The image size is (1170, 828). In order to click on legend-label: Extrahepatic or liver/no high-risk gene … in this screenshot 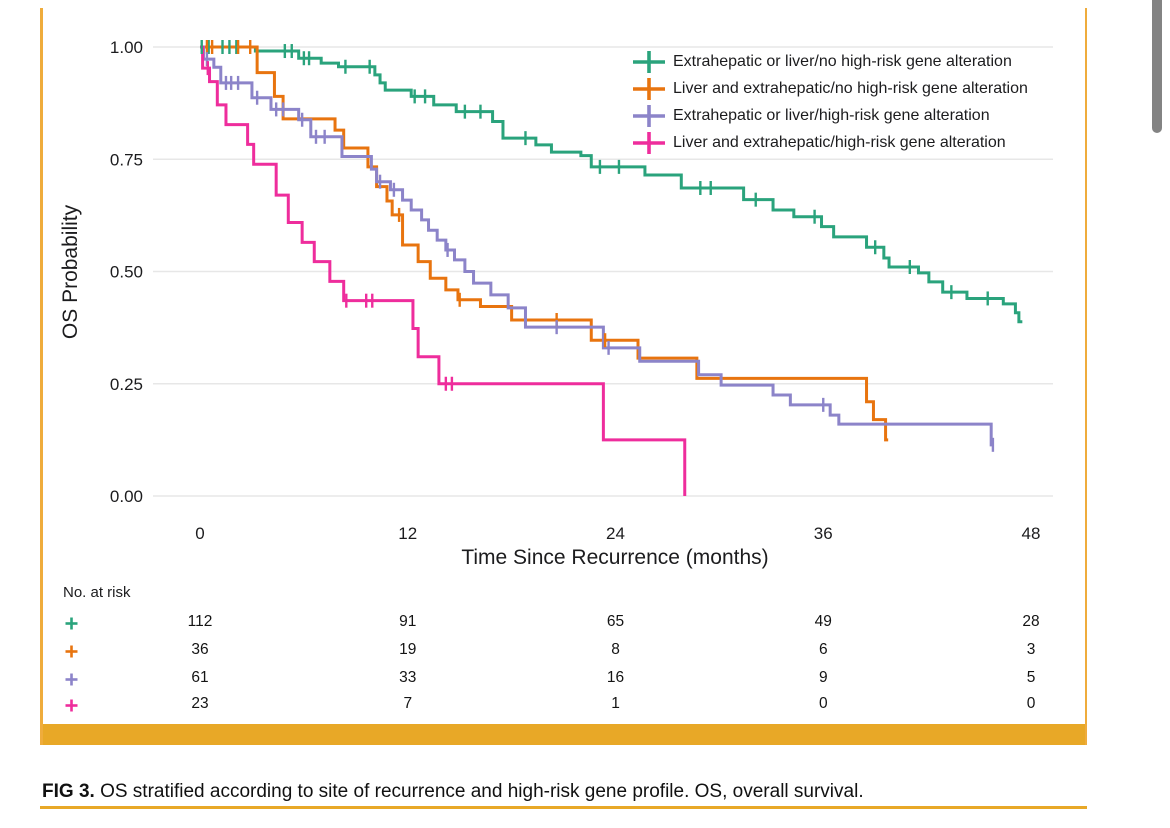, I will do `click(842, 61)`.